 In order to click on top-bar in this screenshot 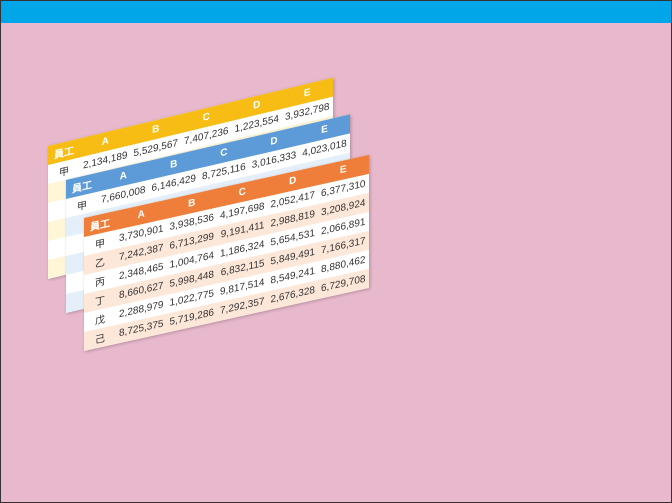, I will do `click(336, 12)`.